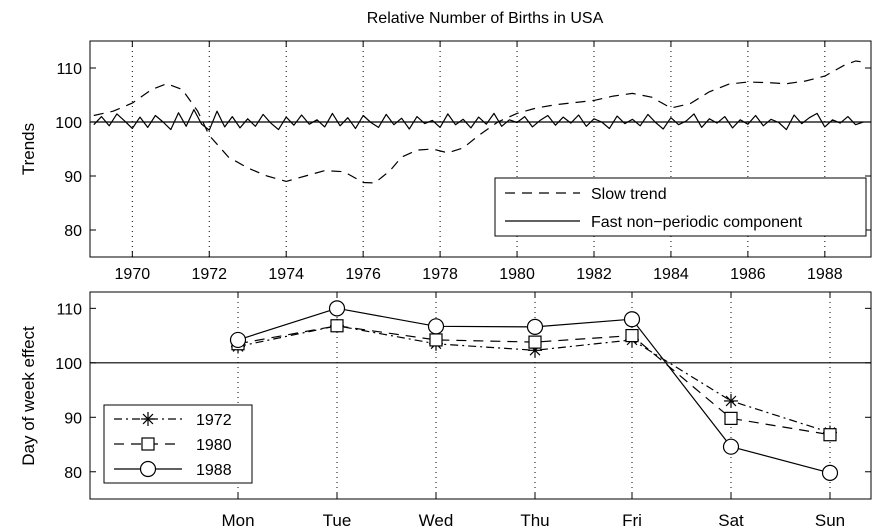 The width and height of the screenshot is (889, 532). I want to click on day-x-tick-label: Tue, so click(337, 520).